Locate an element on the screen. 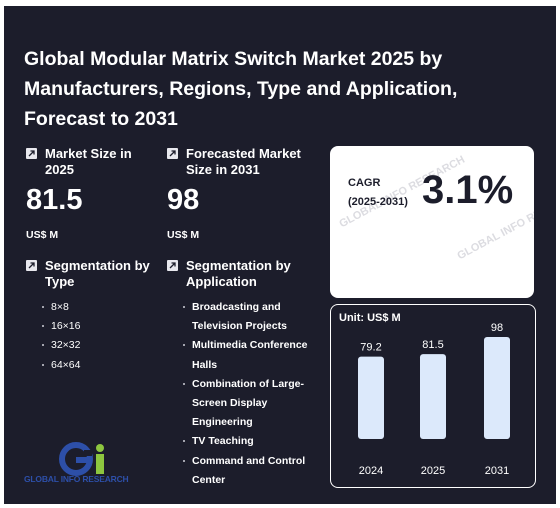  list-item: 64×64 is located at coordinates (98, 365).